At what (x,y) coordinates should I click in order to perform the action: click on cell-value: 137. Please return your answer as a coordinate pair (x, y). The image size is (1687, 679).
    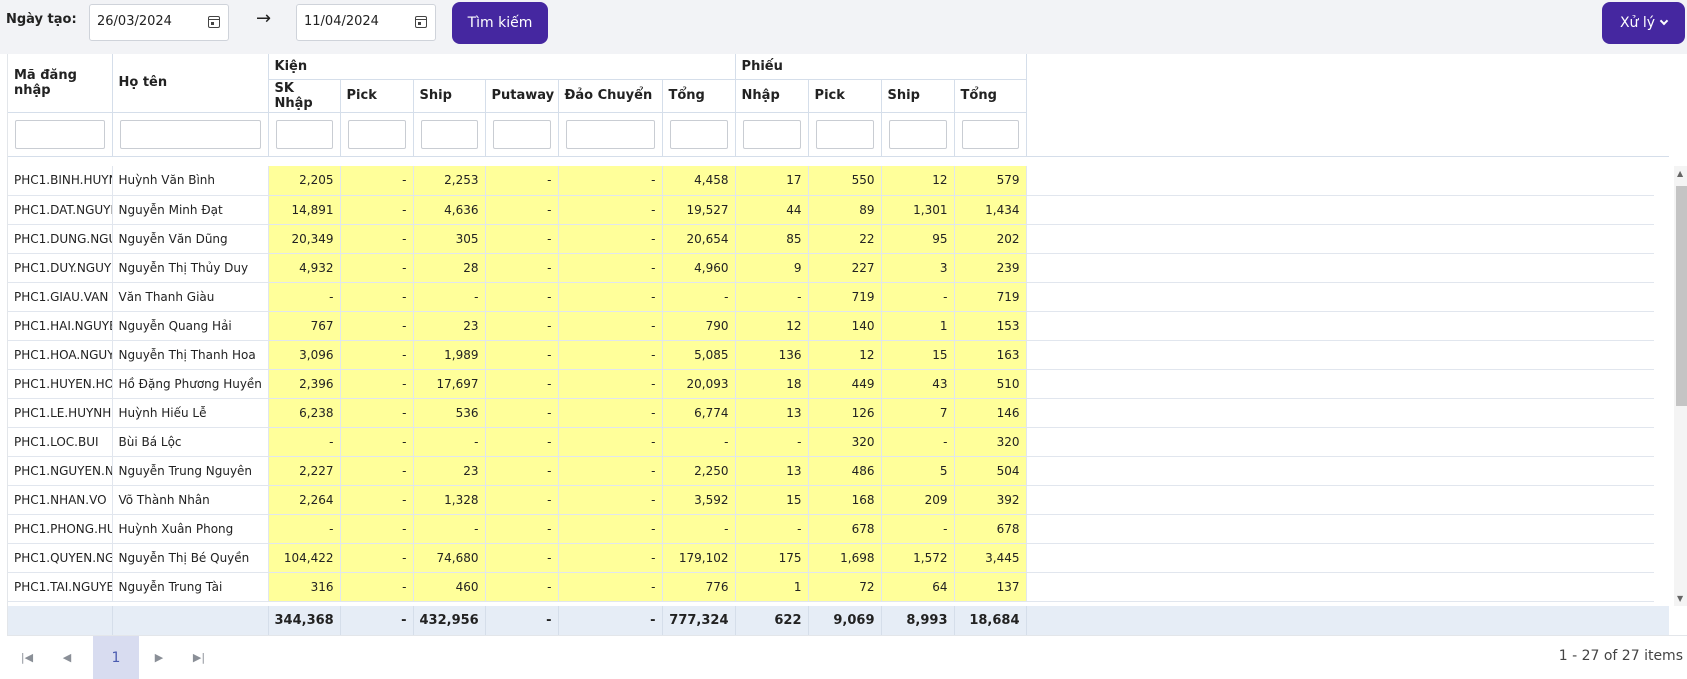
    Looking at the image, I should click on (990, 587).